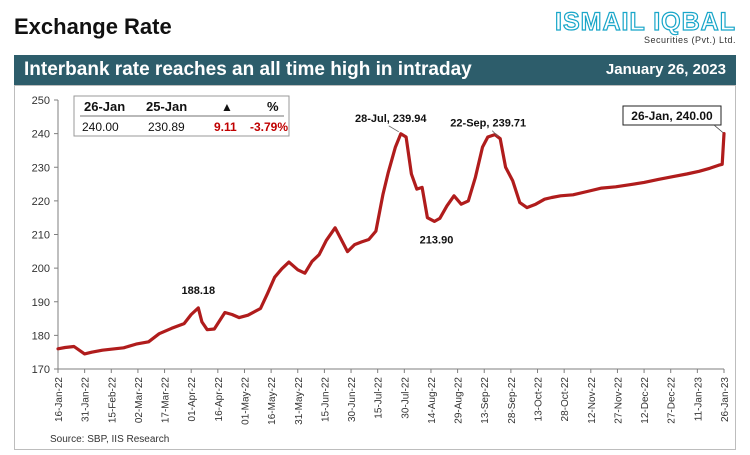 This screenshot has width=750, height=455. Describe the element at coordinates (698, 399) in the screenshot. I see `x-tick-label: 11-Jan-23` at that location.